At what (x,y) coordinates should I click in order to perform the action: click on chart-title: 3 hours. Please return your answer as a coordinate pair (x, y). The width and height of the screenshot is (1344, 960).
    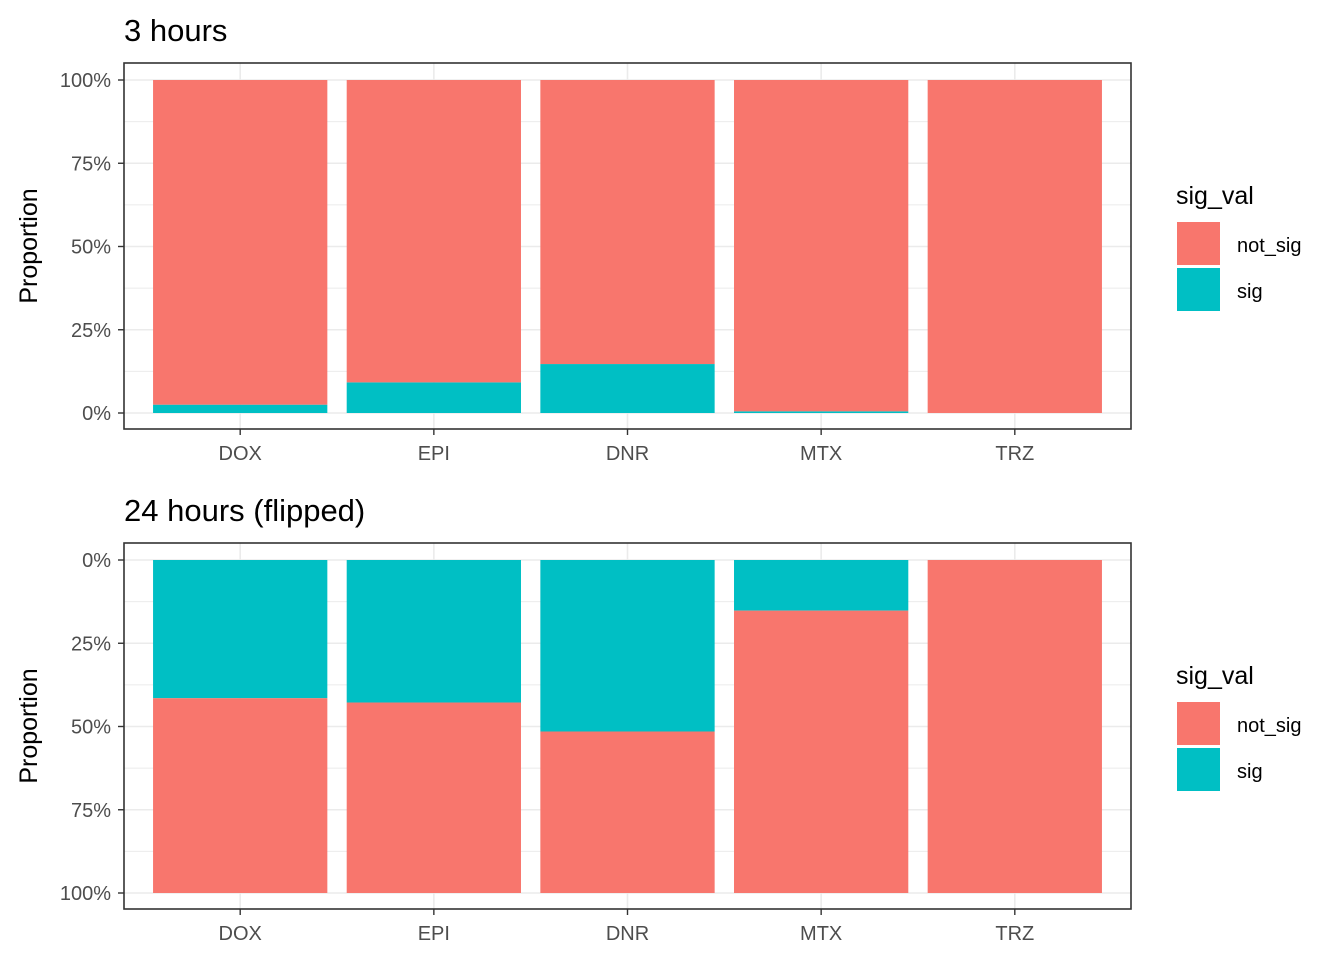
    Looking at the image, I should click on (175, 30).